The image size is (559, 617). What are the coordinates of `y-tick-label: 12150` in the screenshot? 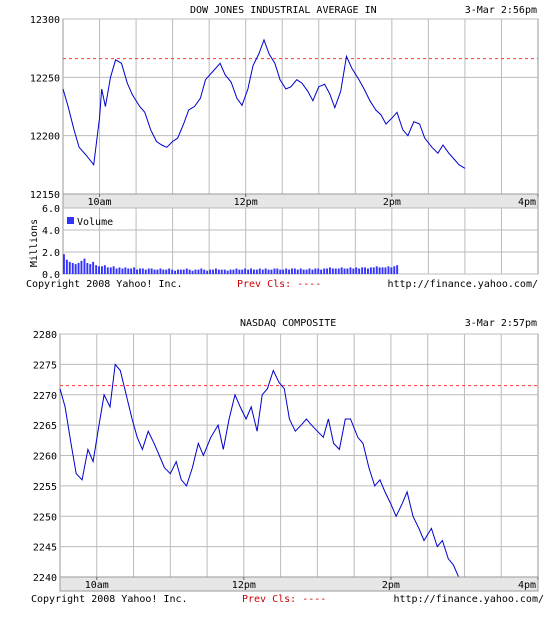 It's located at (45, 195).